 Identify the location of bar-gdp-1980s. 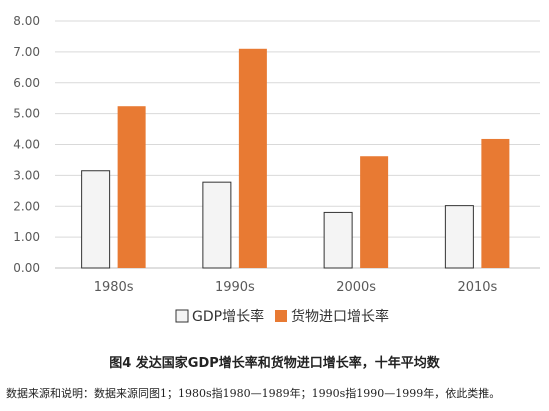
(96, 219).